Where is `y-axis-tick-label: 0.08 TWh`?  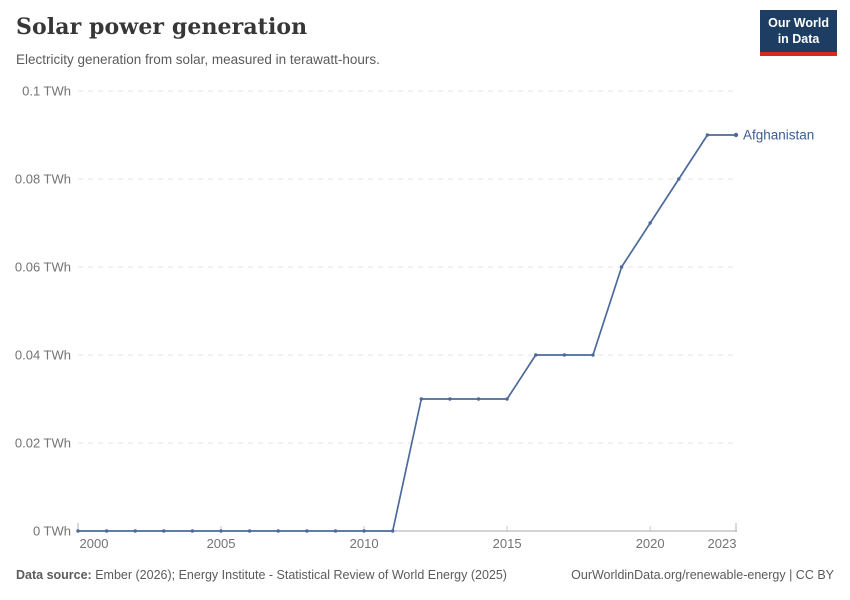 y-axis-tick-label: 0.08 TWh is located at coordinates (43, 179).